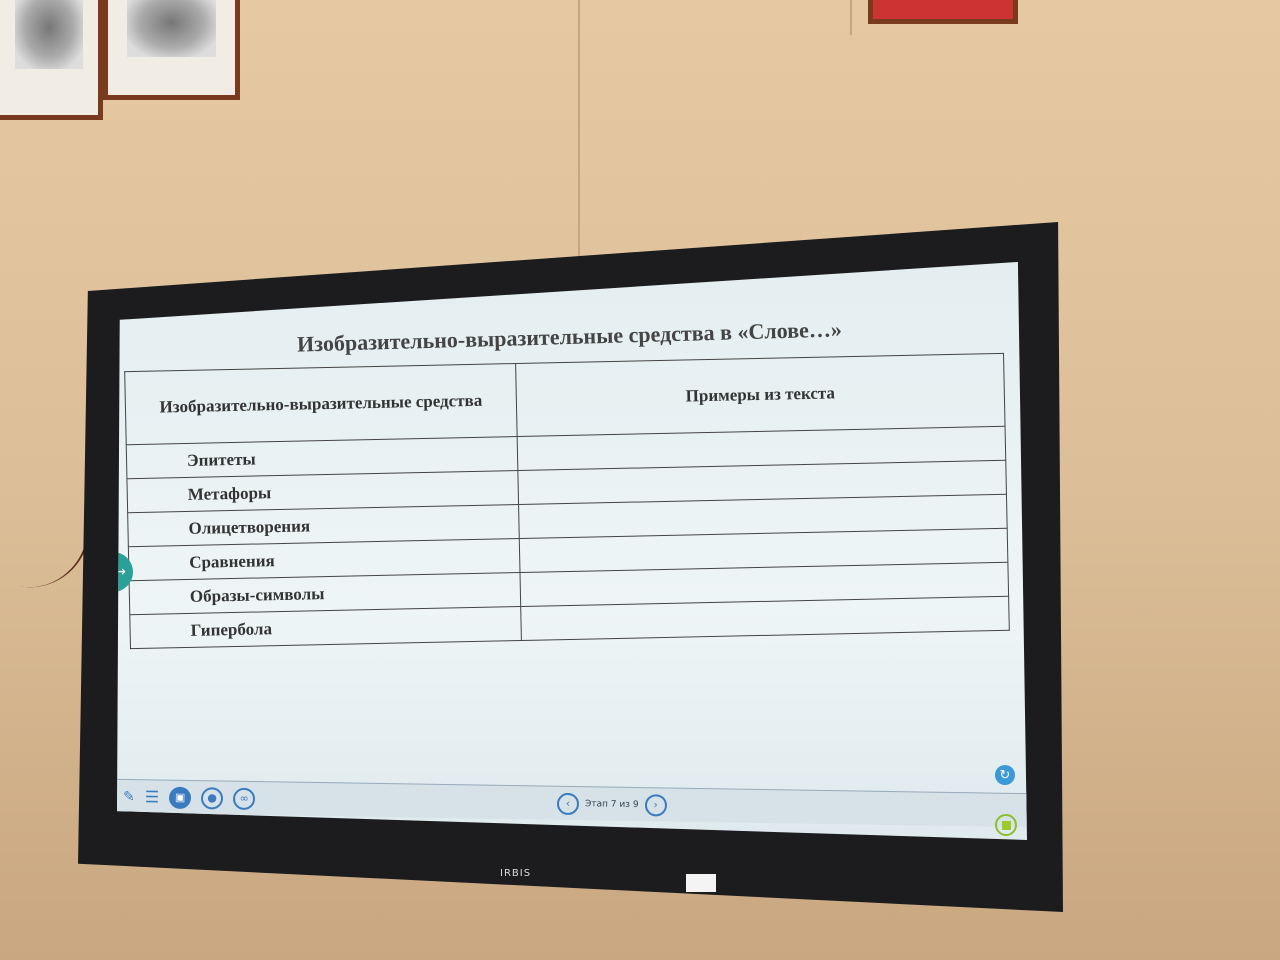 The height and width of the screenshot is (960, 1280). What do you see at coordinates (321, 404) in the screenshot?
I see `table-header: Изобразительно-выразительные средства` at bounding box center [321, 404].